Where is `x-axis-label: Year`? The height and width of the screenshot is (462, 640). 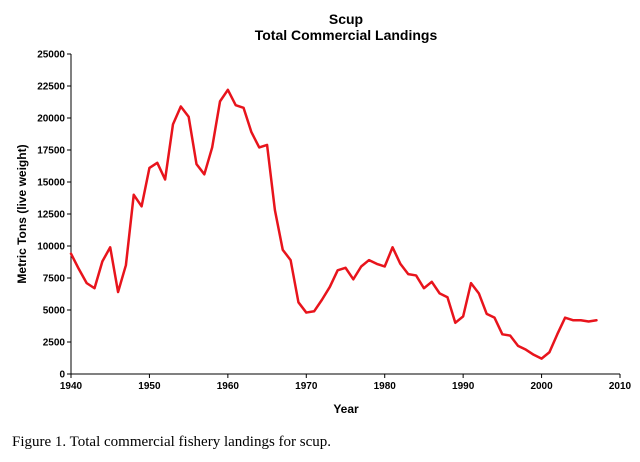
x-axis-label: Year is located at coordinates (346, 409).